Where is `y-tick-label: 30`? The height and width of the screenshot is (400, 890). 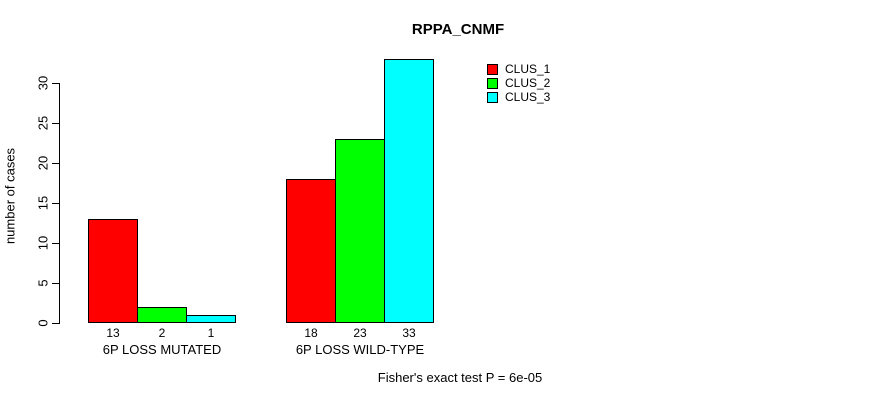
y-tick-label: 30 is located at coordinates (43, 83).